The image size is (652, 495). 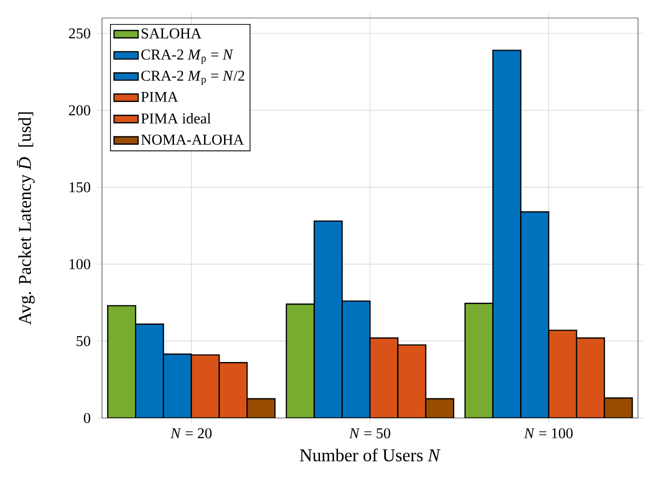 I want to click on legend-label: CRA-2 M$_{p}$ = N, so click(x=187, y=57).